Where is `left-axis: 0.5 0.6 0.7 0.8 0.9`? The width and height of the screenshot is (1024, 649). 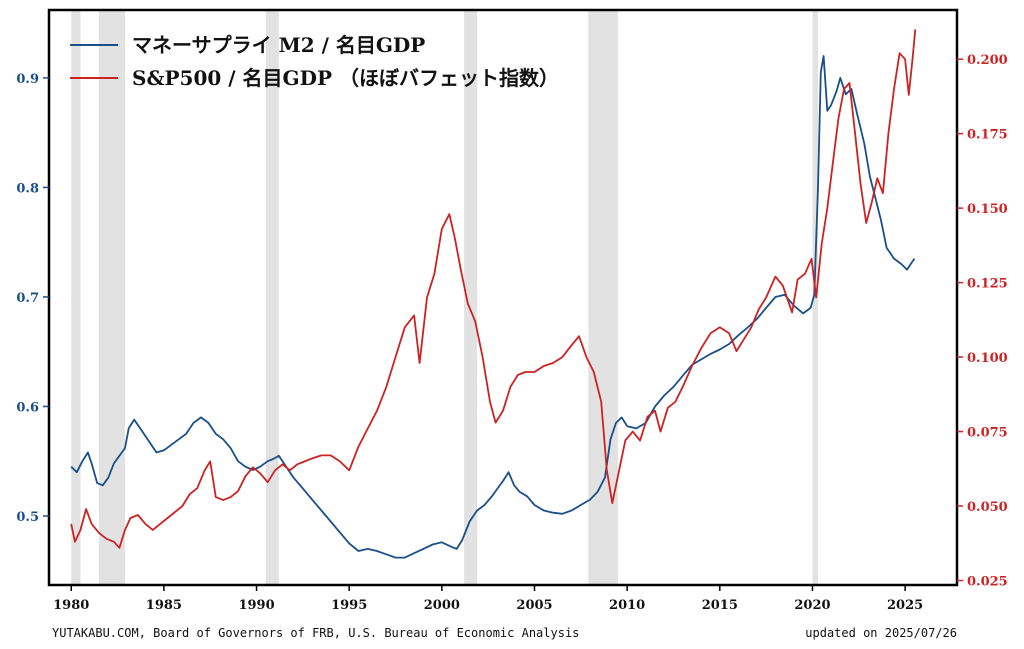 left-axis: 0.5 0.6 0.7 0.8 0.9 is located at coordinates (32, 298).